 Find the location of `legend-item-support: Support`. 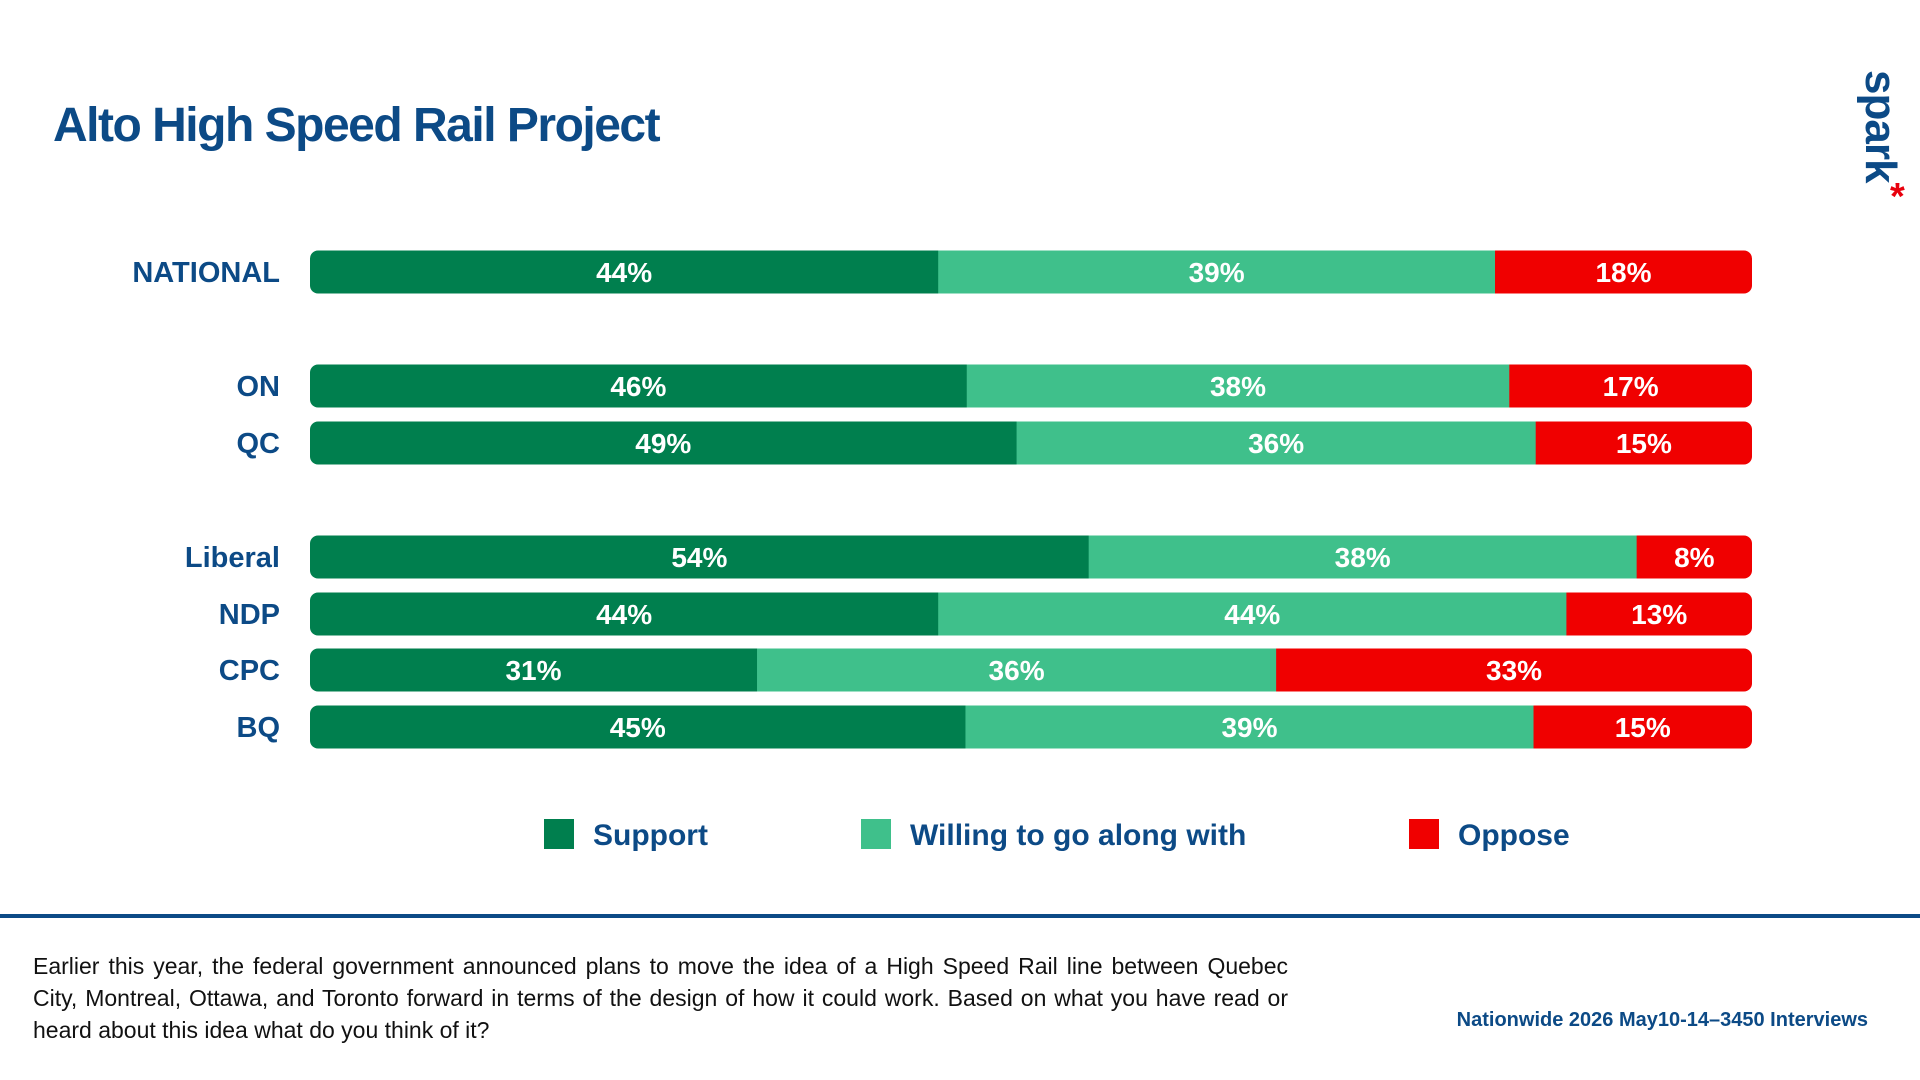

legend-item-support: Support is located at coordinates (626, 835).